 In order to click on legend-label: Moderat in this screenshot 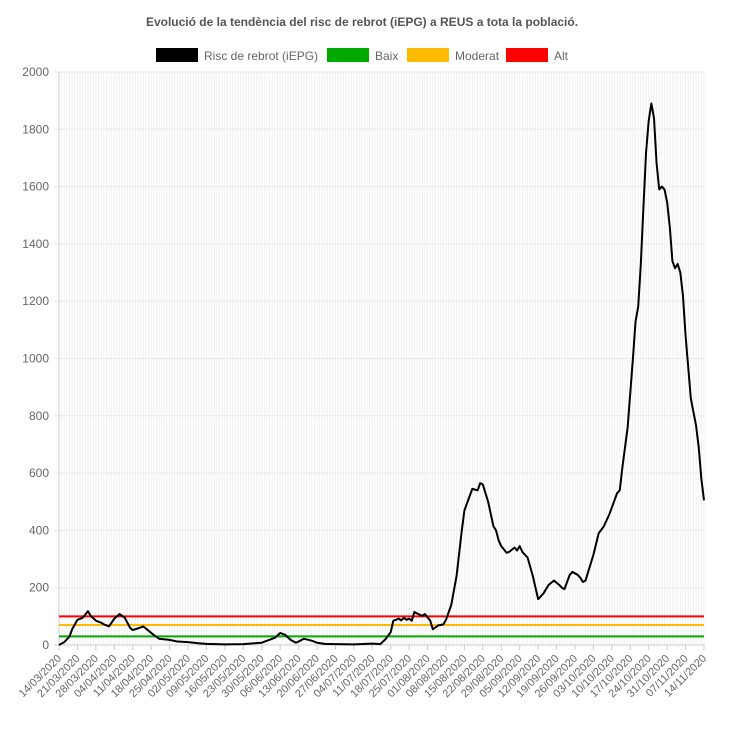, I will do `click(477, 56)`.